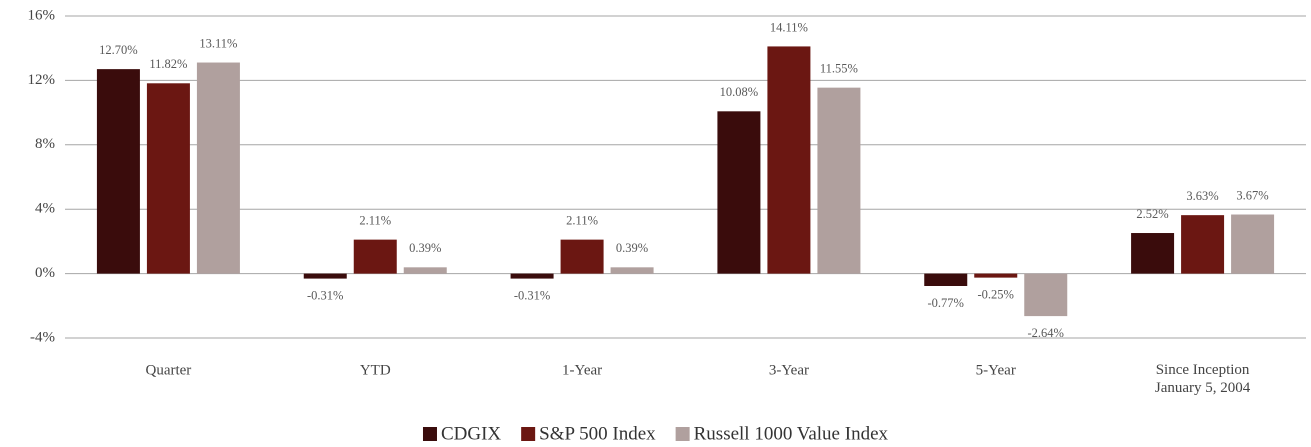 Image resolution: width=1311 pixels, height=447 pixels. What do you see at coordinates (45, 273) in the screenshot?
I see `y-tick-label: 0%` at bounding box center [45, 273].